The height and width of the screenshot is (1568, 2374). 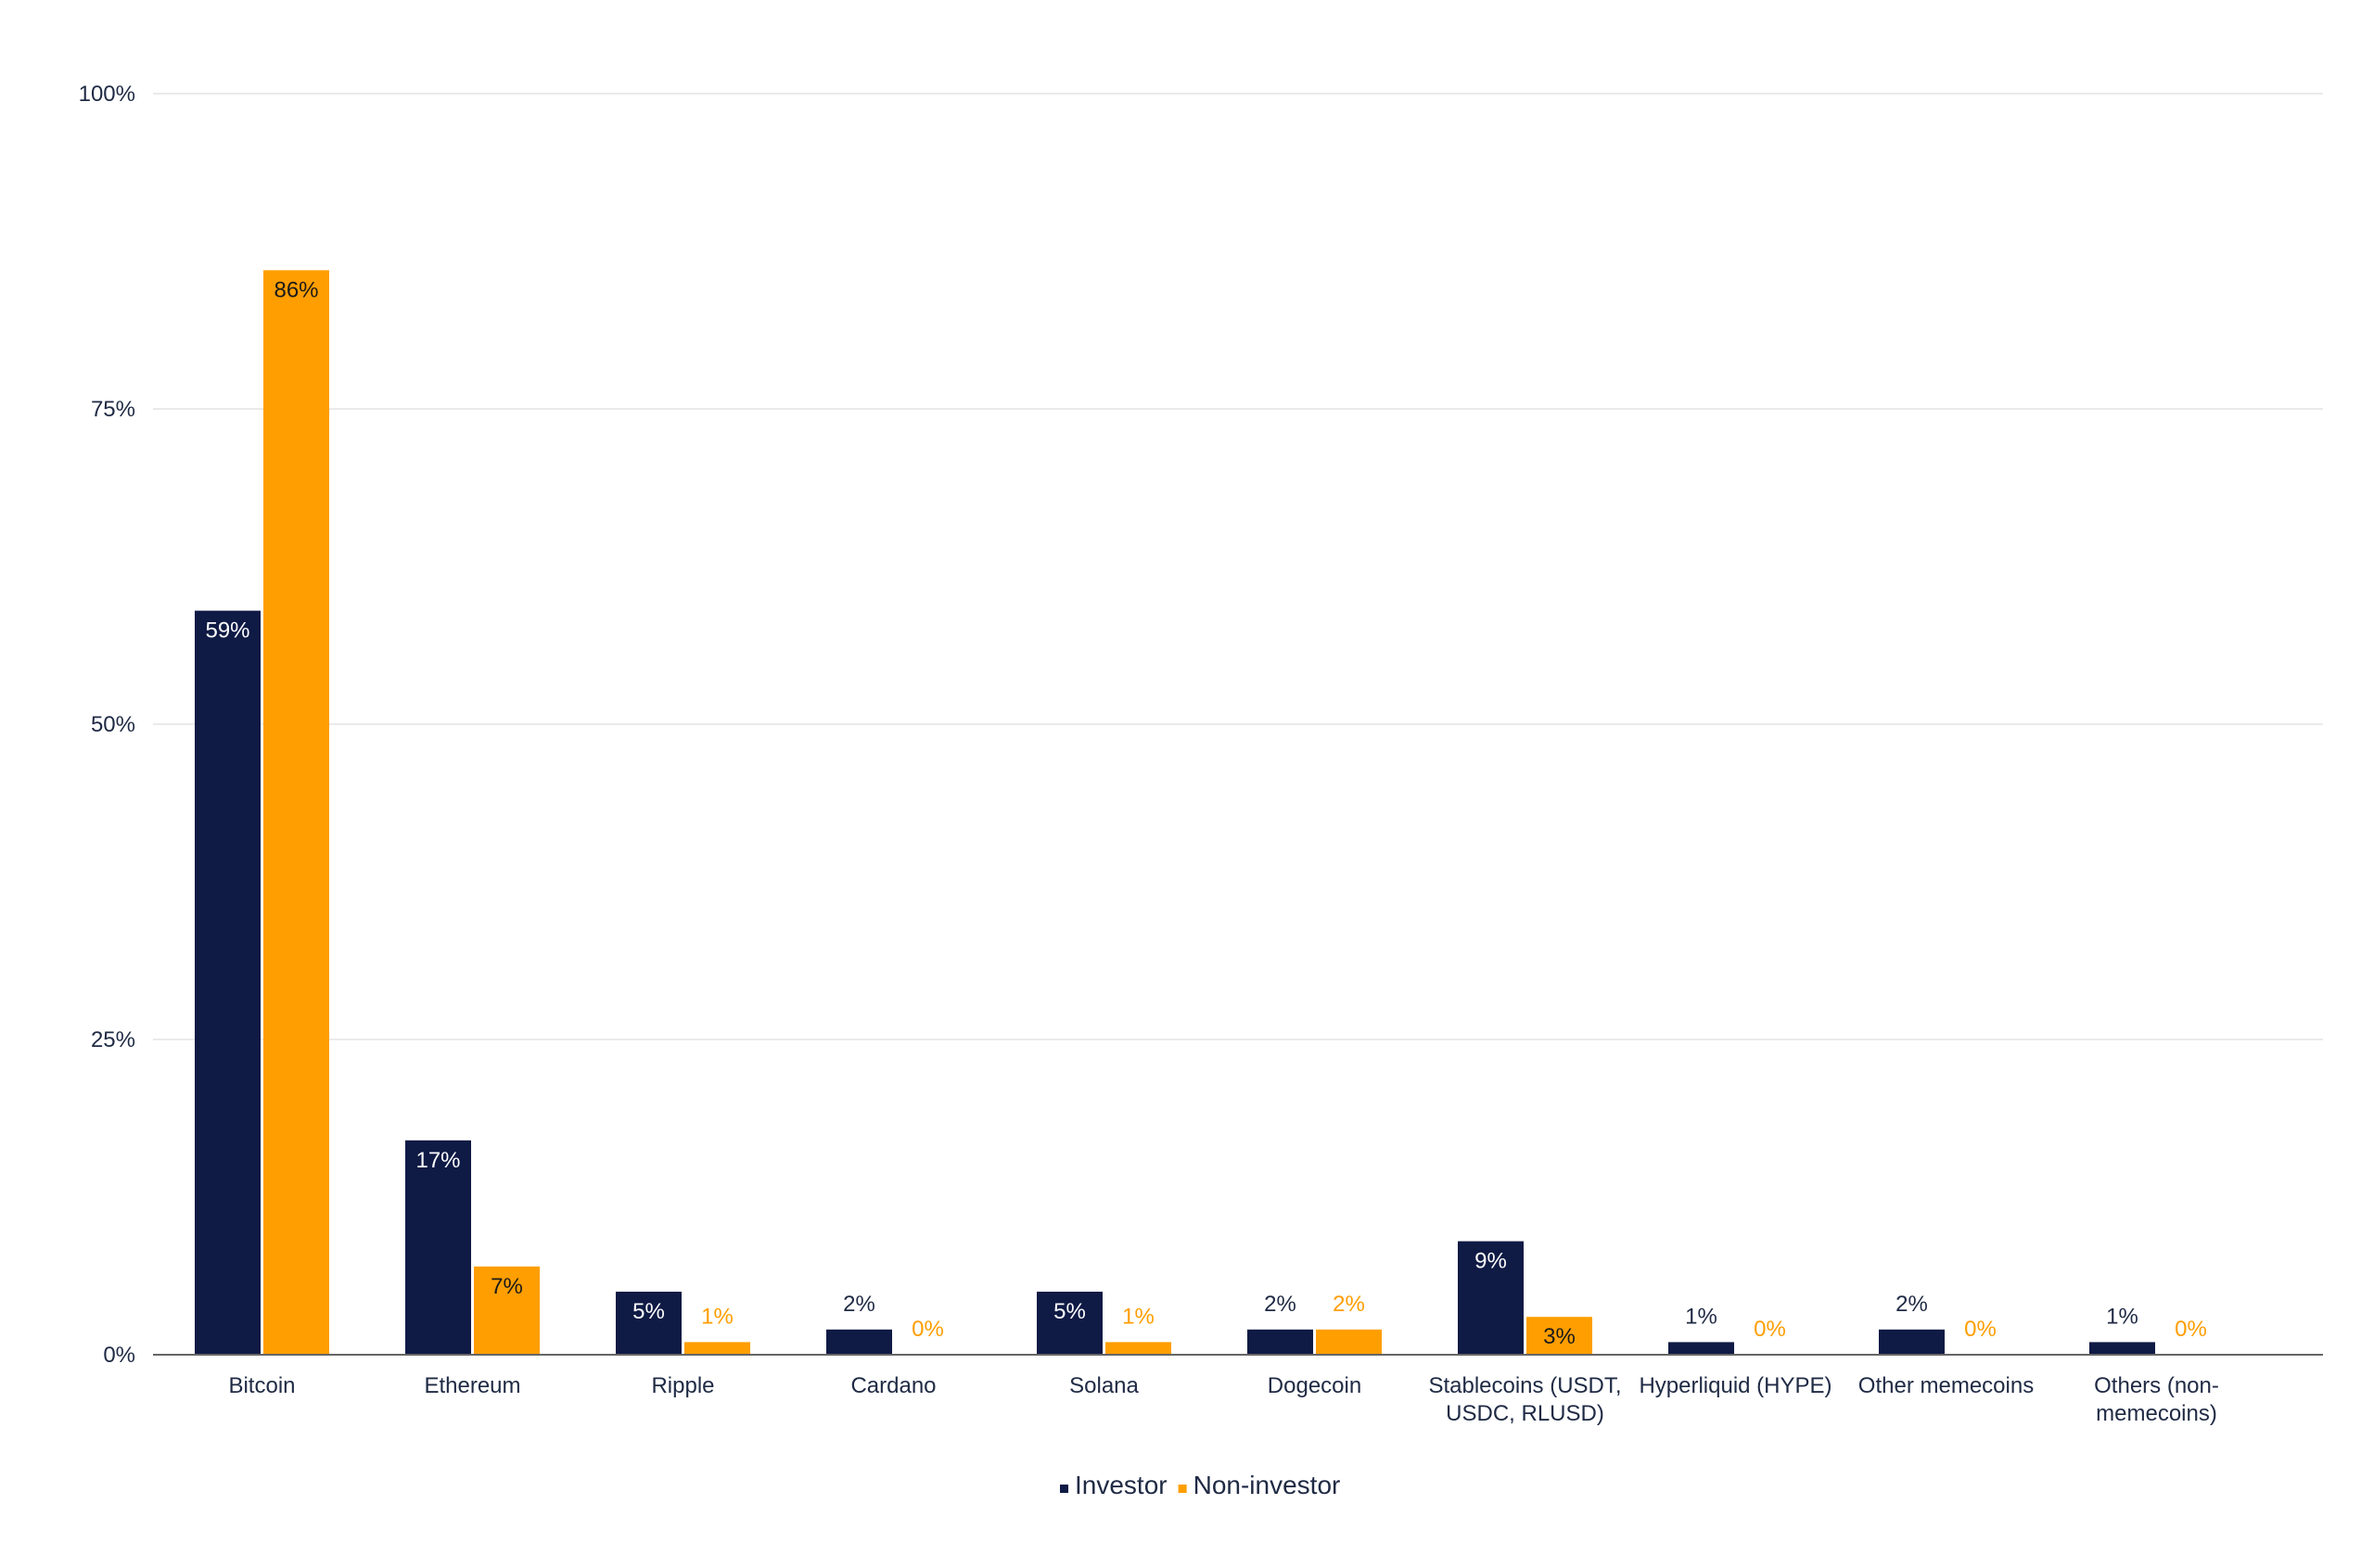 I want to click on data-label: 7%, so click(x=507, y=1286).